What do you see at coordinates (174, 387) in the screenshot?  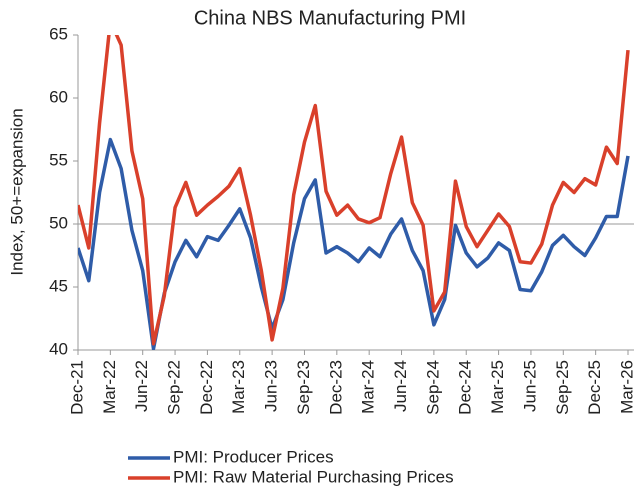 I see `x-tick-label: Sep-22` at bounding box center [174, 387].